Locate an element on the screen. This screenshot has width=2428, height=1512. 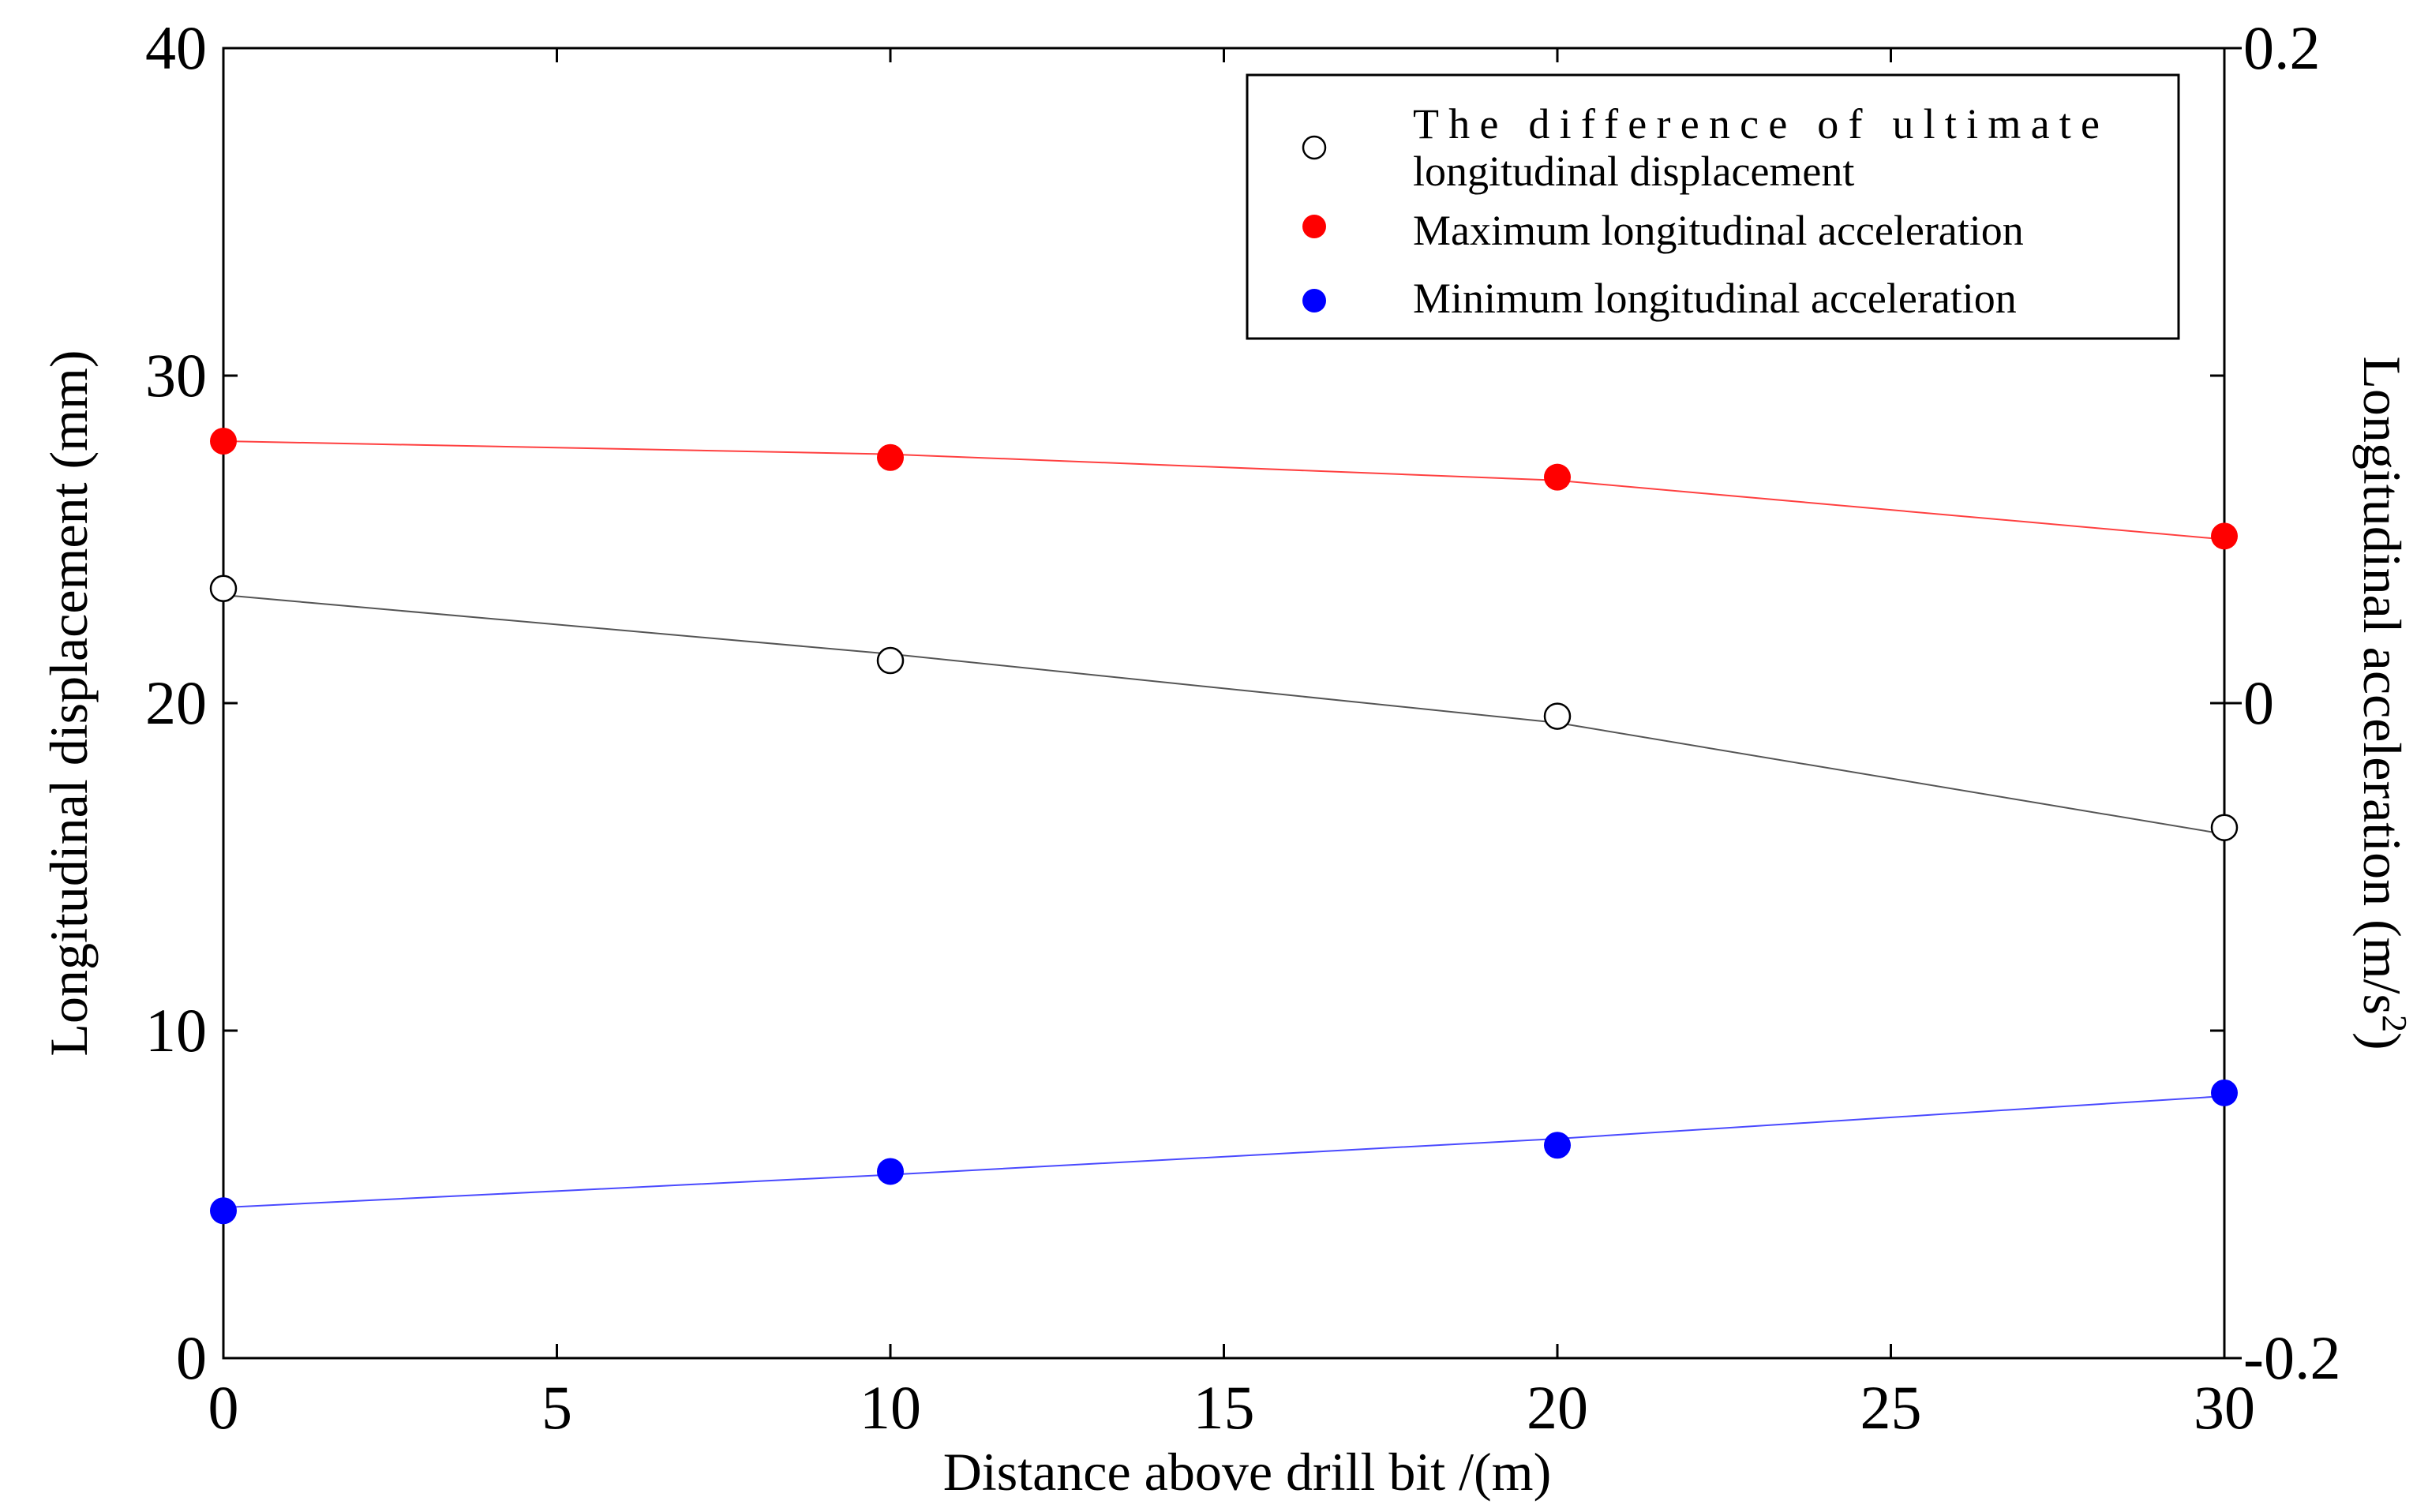
y-axis-title: Longitudinal displacement (mm) is located at coordinates (69, 703).